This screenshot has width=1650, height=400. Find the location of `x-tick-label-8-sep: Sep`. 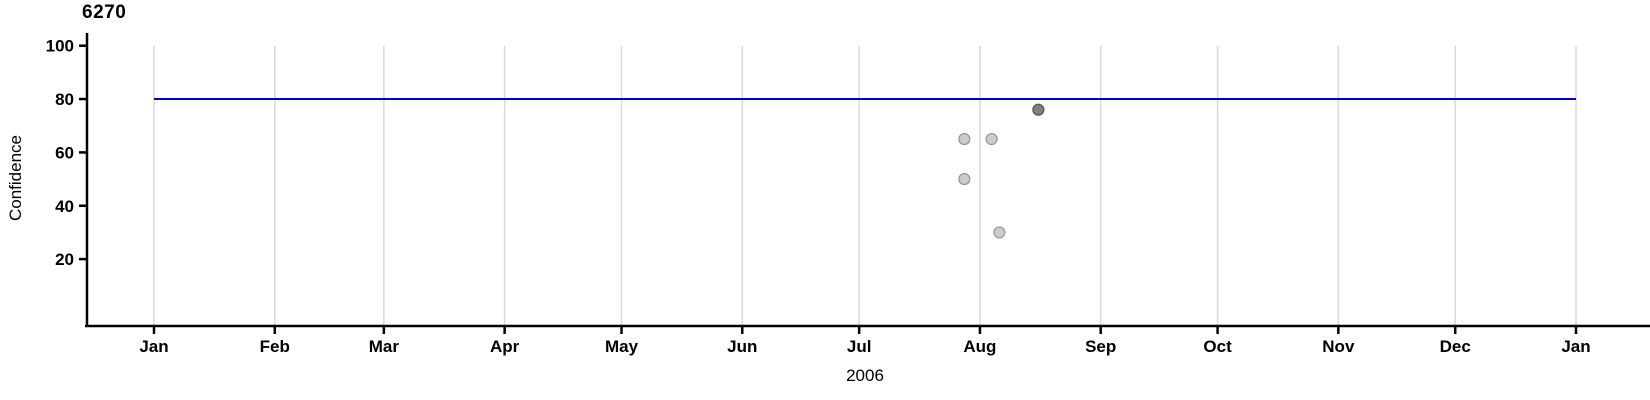

x-tick-label-8-sep: Sep is located at coordinates (1100, 346).